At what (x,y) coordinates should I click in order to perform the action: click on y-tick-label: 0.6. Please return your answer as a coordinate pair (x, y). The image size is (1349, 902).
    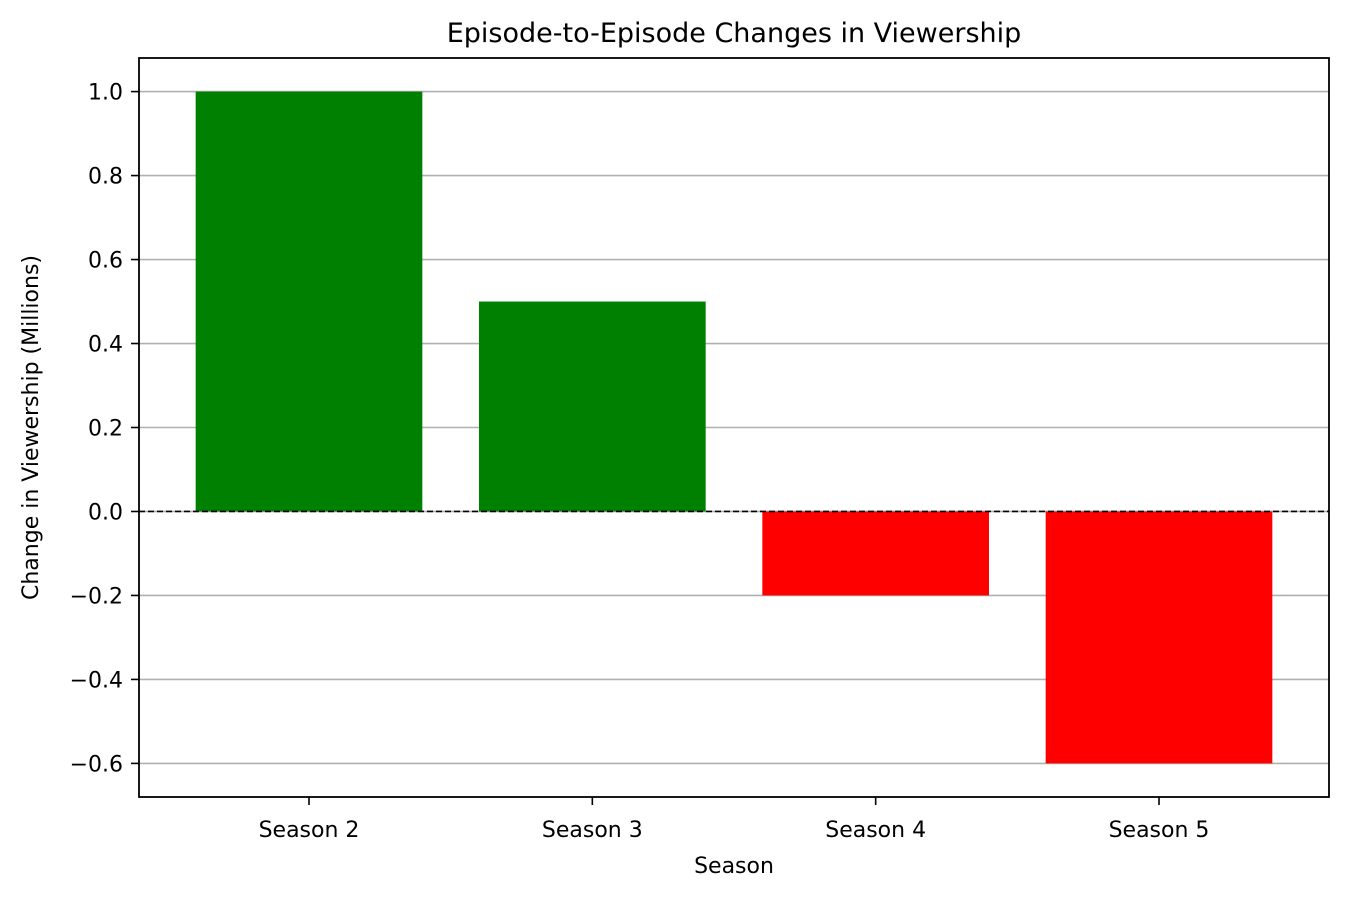
    Looking at the image, I should click on (105, 261).